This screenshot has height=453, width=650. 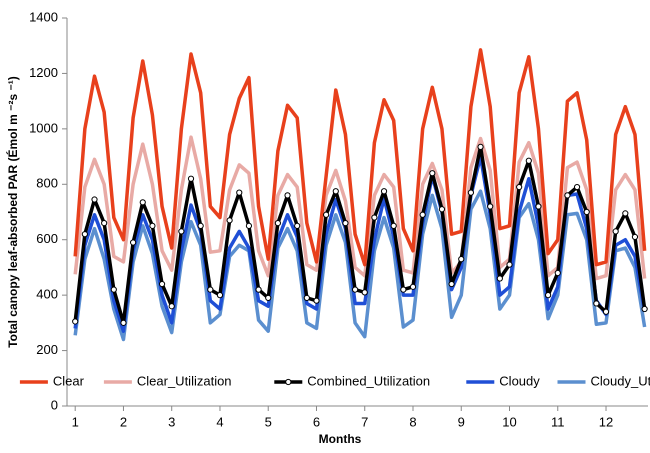 I want to click on y-tick-label: 200, so click(x=47, y=349).